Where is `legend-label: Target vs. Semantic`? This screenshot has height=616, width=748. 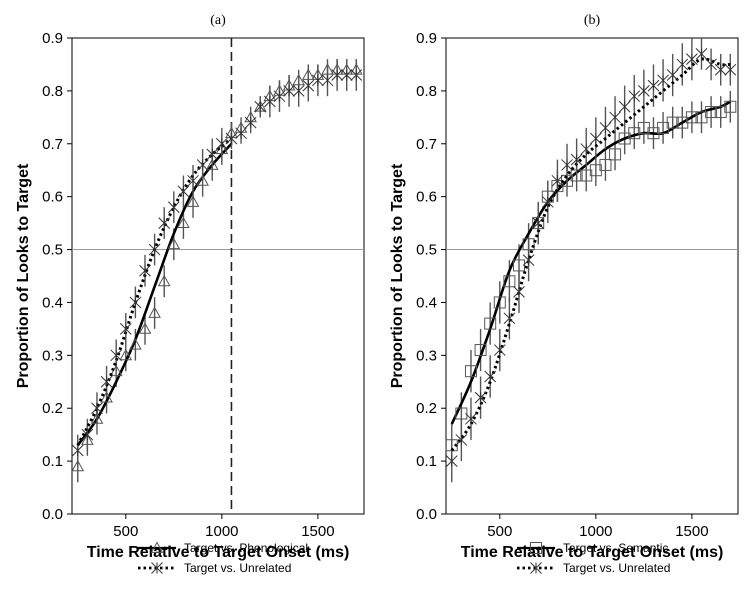 legend-label: Target vs. Semantic is located at coordinates (615, 548).